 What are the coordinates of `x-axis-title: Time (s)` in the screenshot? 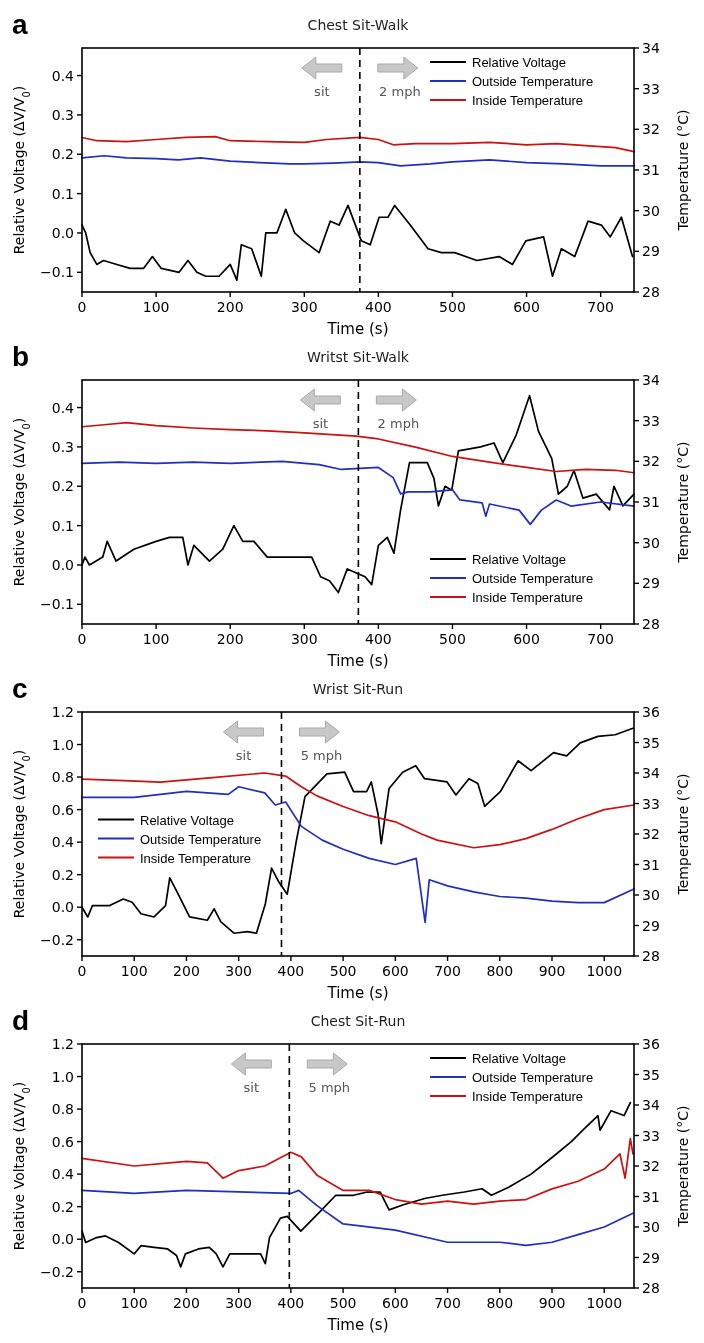 It's located at (357, 661).